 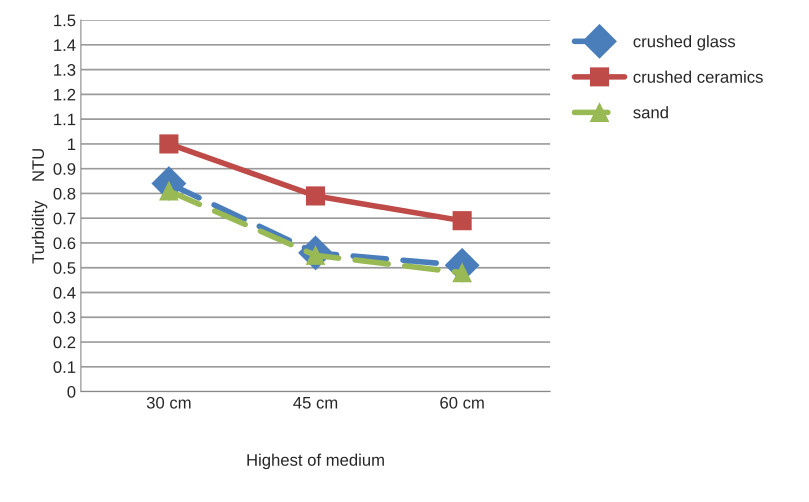 I want to click on legend-label: crushed glass, so click(x=685, y=43).